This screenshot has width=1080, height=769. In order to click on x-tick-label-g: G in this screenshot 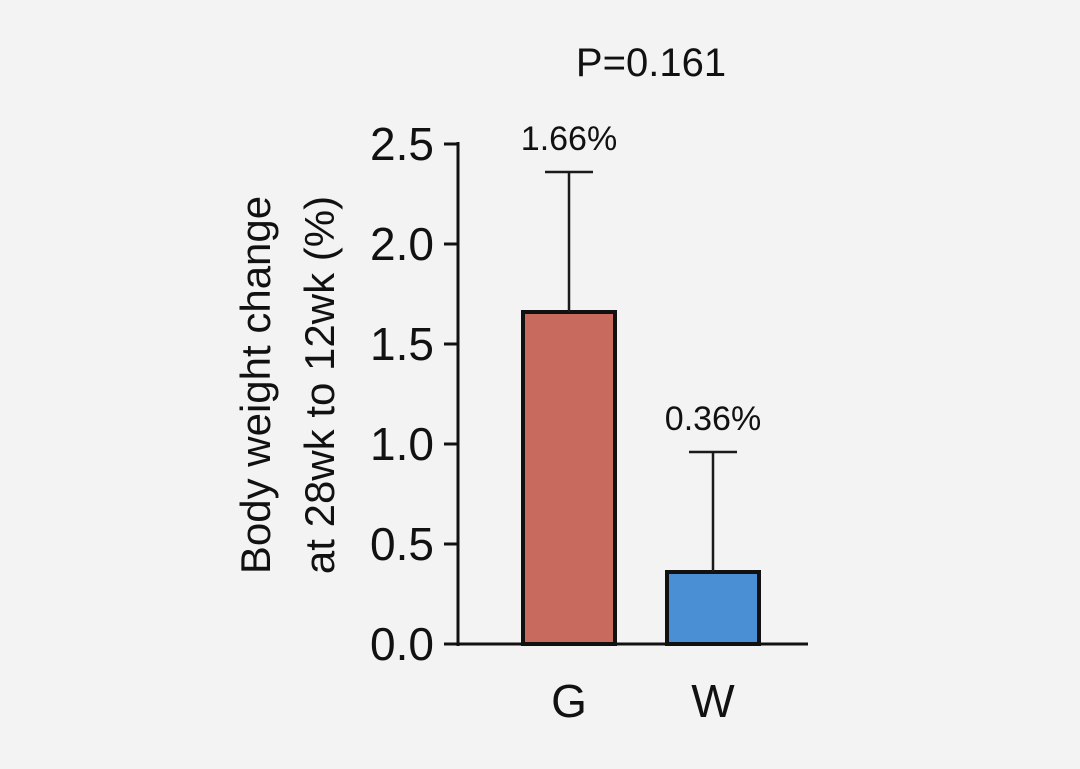, I will do `click(569, 701)`.